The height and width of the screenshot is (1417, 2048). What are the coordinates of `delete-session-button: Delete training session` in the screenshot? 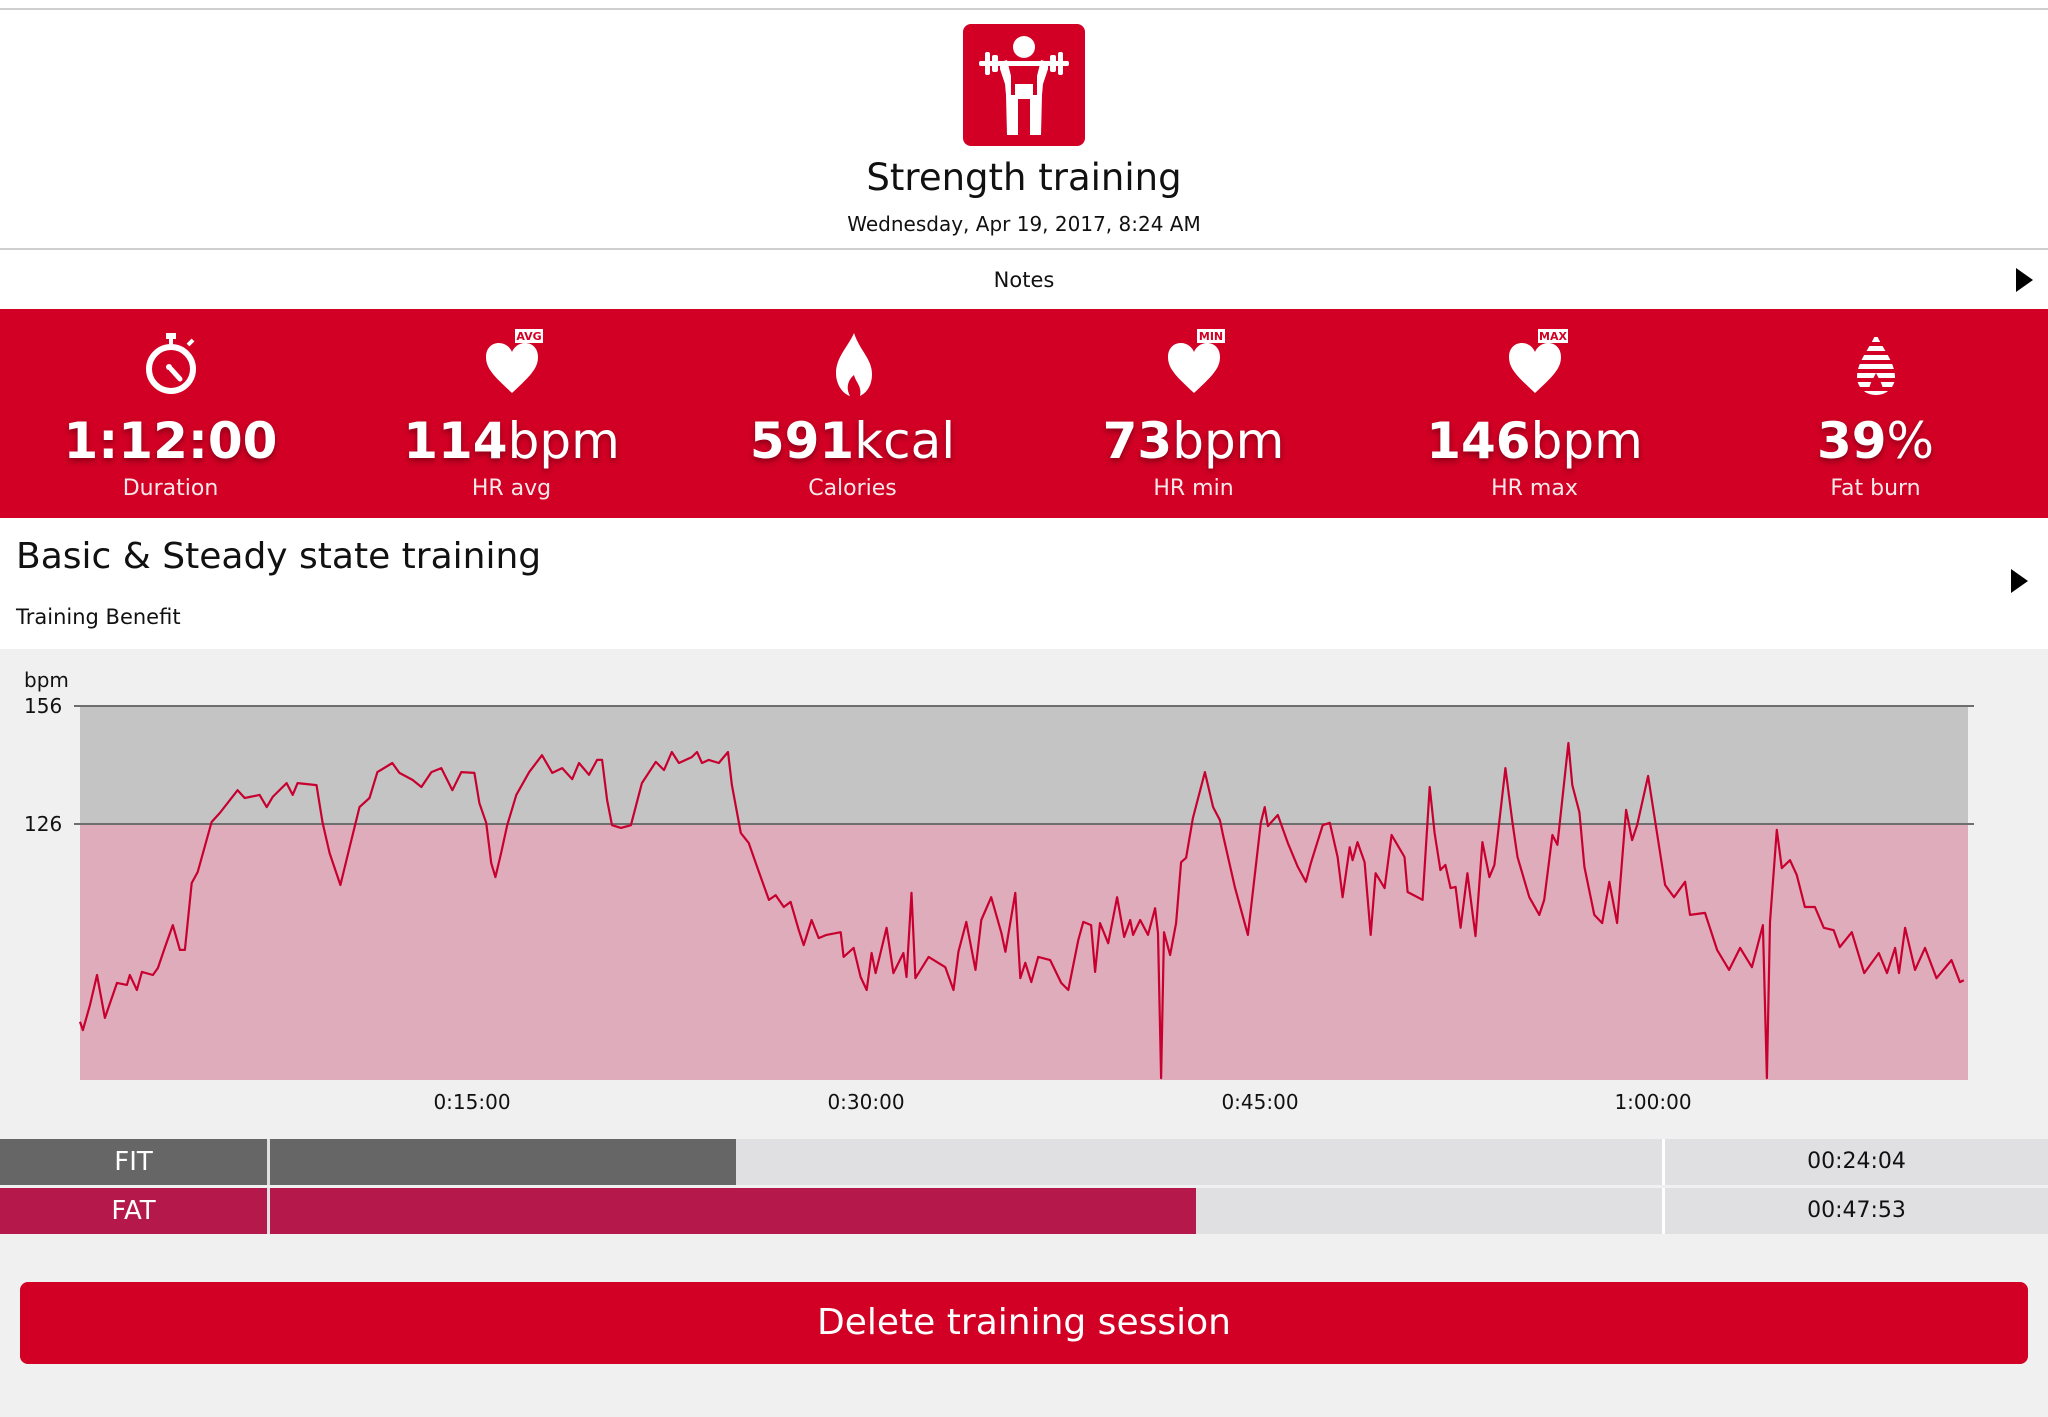 It's located at (1024, 1323).